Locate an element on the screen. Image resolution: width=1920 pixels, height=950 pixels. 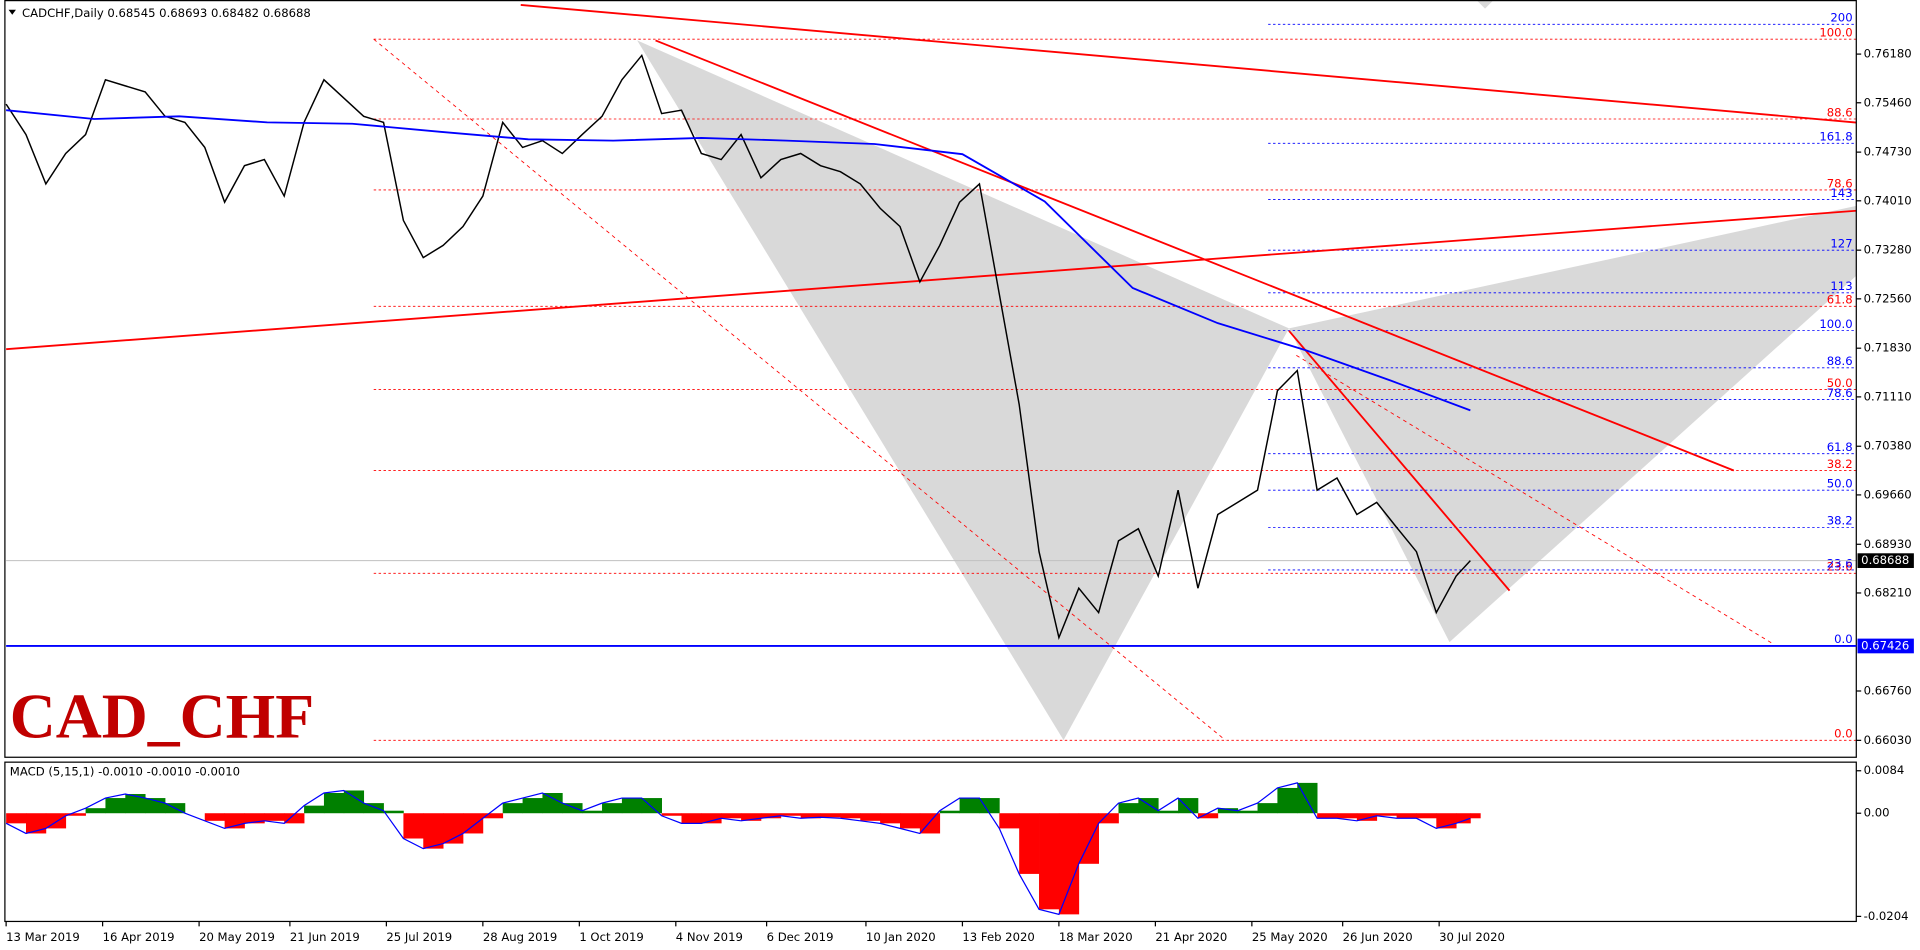
fib-label: 23.6 is located at coordinates (1840, 563).